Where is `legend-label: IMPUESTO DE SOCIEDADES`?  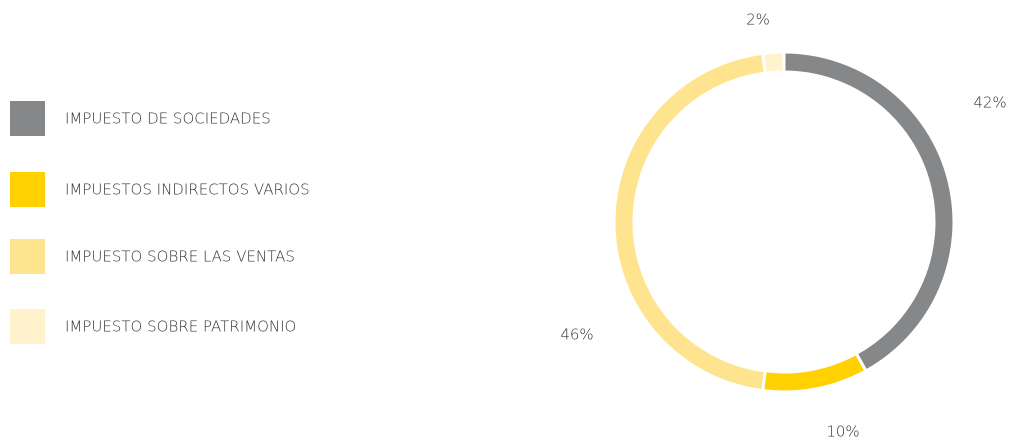 legend-label: IMPUESTO DE SOCIEDADES is located at coordinates (168, 119).